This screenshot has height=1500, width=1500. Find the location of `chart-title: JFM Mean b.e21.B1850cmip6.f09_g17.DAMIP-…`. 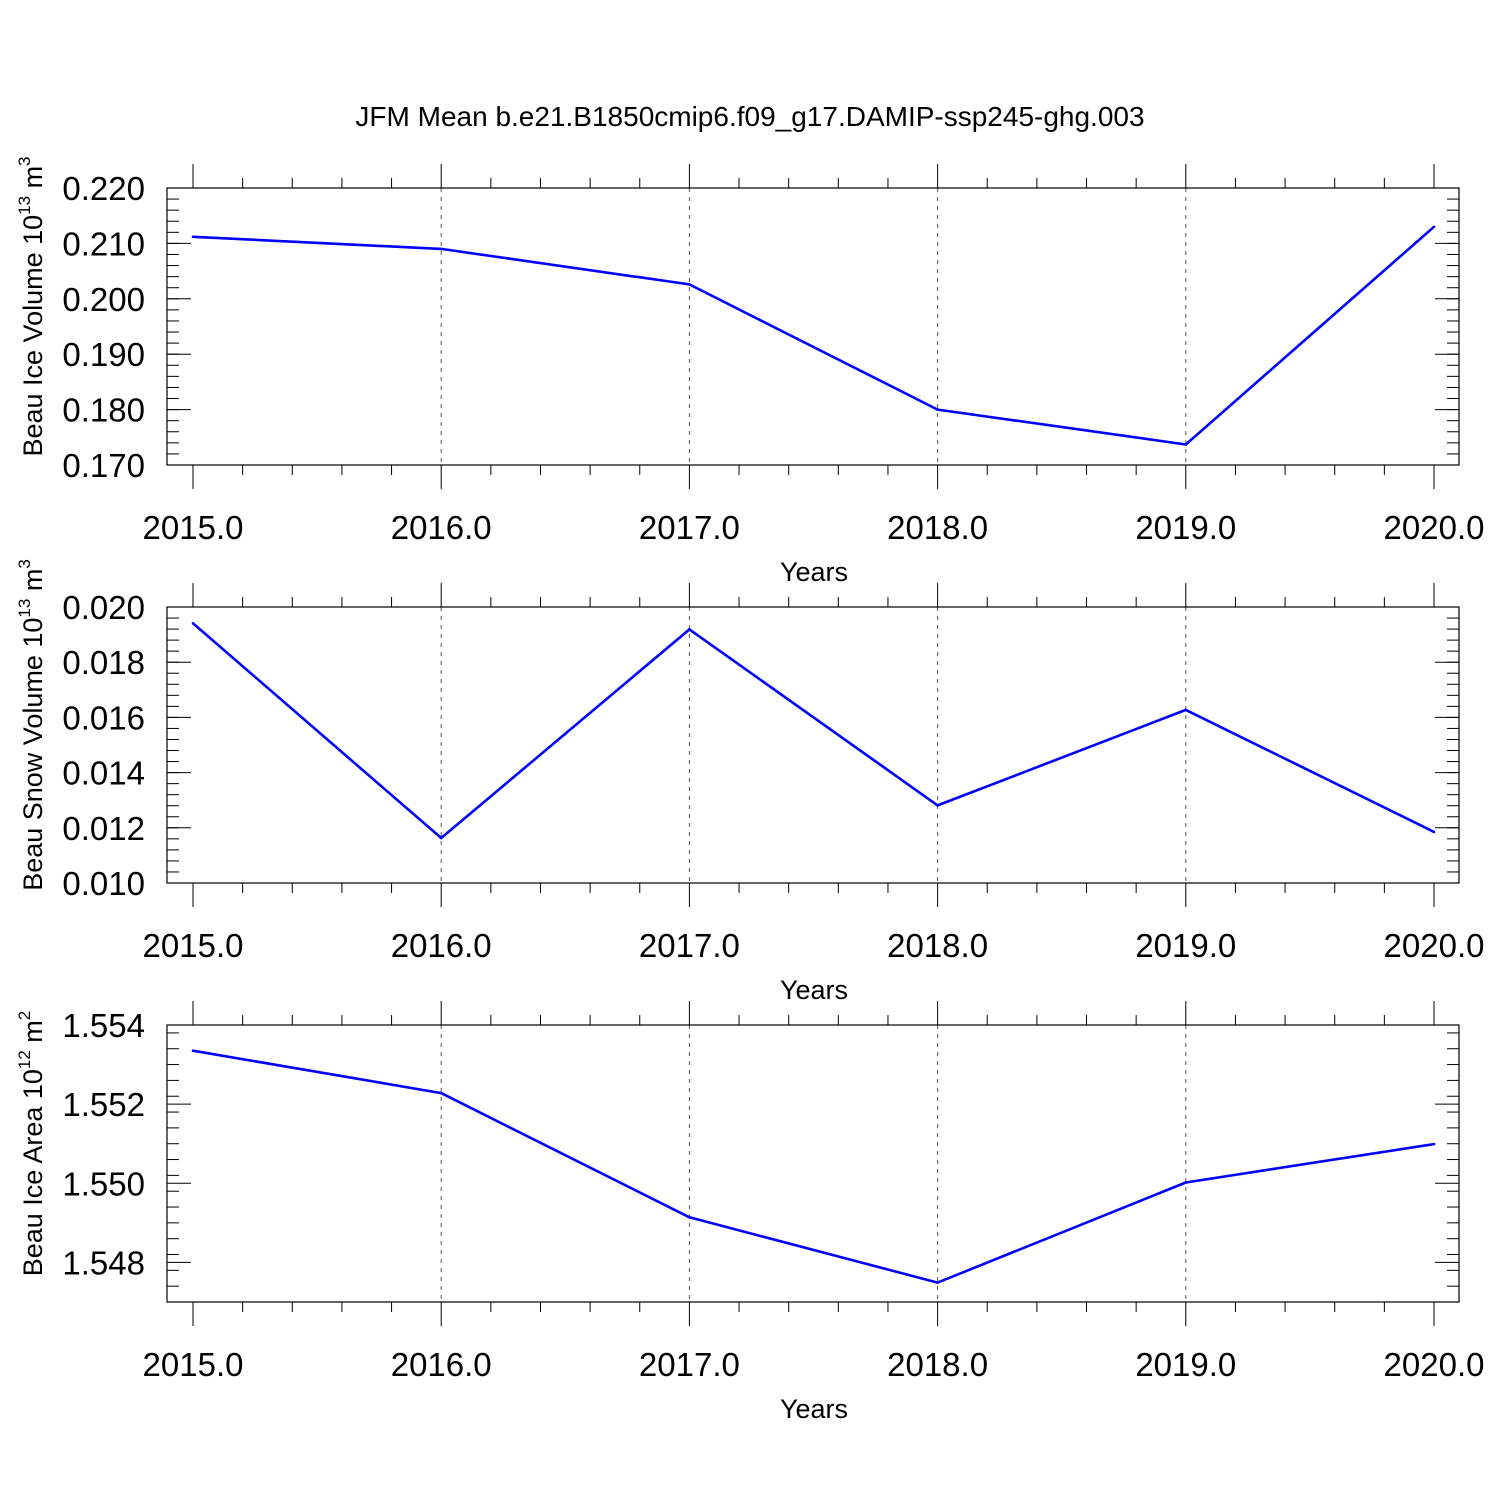

chart-title: JFM Mean b.e21.B1850cmip6.f09_g17.DAMIP-… is located at coordinates (749, 116).